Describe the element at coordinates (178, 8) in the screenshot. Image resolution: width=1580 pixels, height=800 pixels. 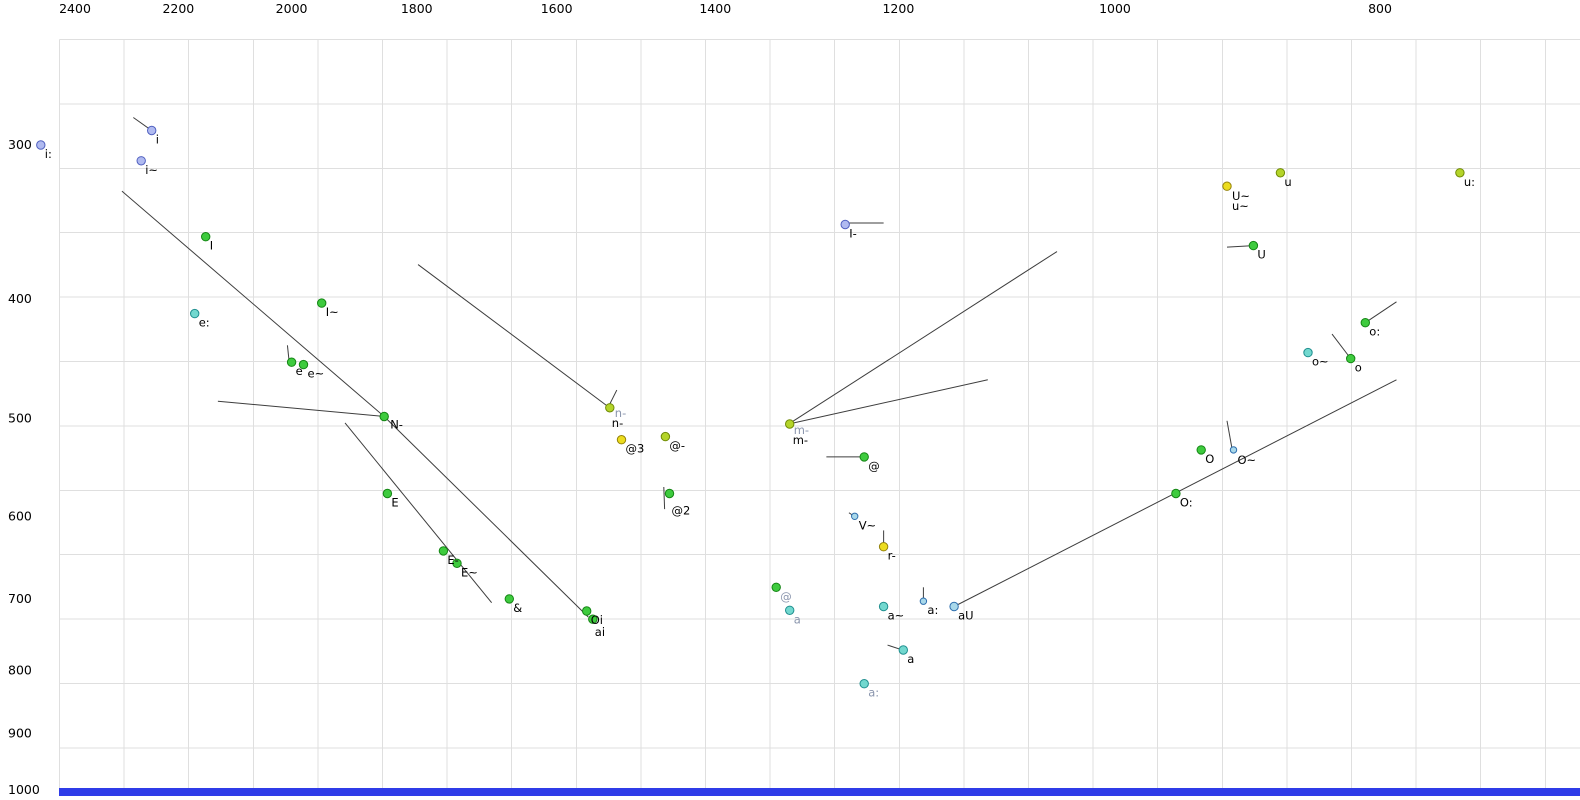
I see `x-tick-label: 2200` at that location.